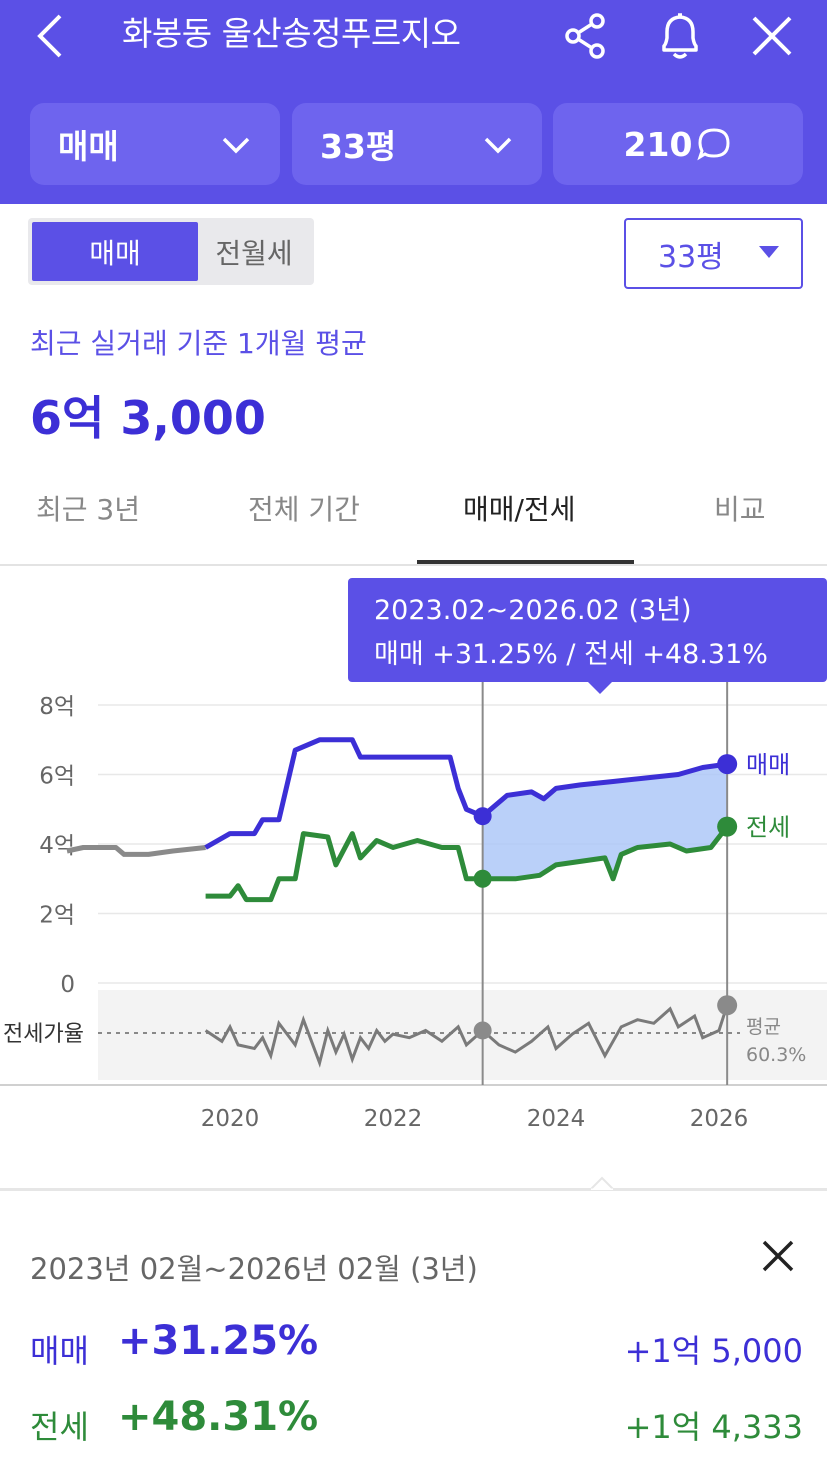 This screenshot has width=827, height=1457. I want to click on tab-all-period: 전체 기간, so click(304, 509).